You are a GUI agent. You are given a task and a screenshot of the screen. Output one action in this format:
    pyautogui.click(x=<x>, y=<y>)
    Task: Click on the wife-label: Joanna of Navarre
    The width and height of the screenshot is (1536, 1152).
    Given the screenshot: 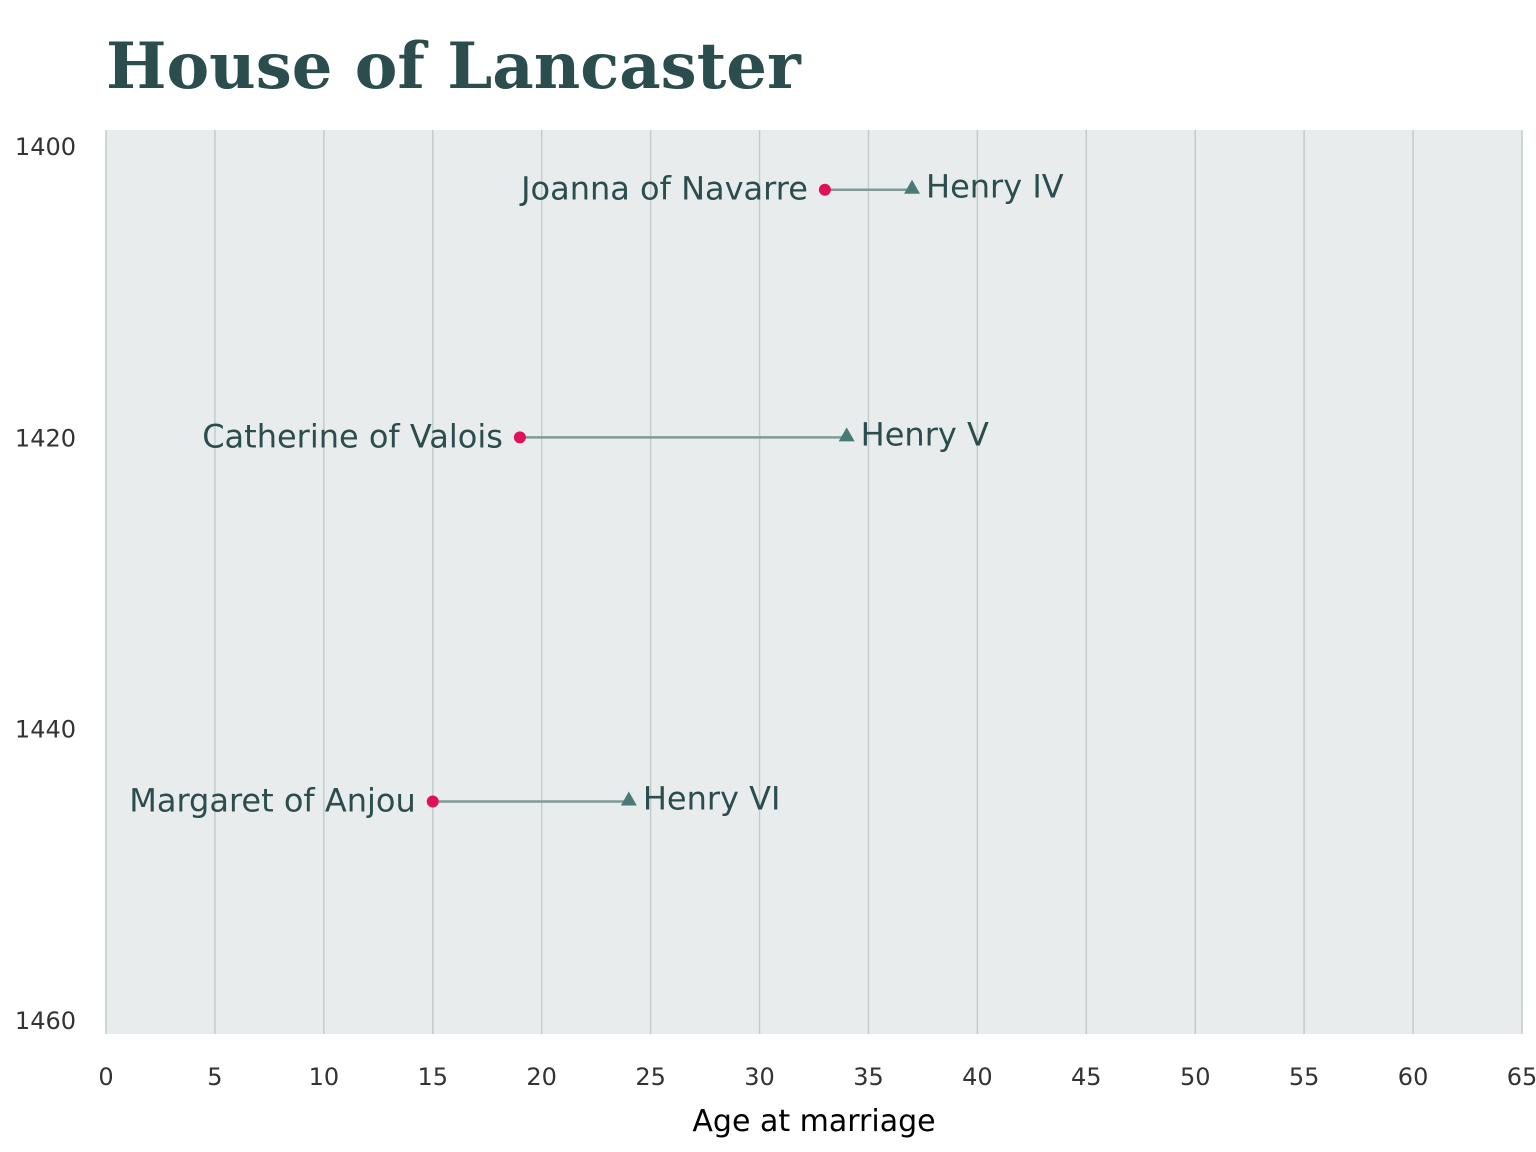 What is the action you would take?
    pyautogui.click(x=663, y=189)
    